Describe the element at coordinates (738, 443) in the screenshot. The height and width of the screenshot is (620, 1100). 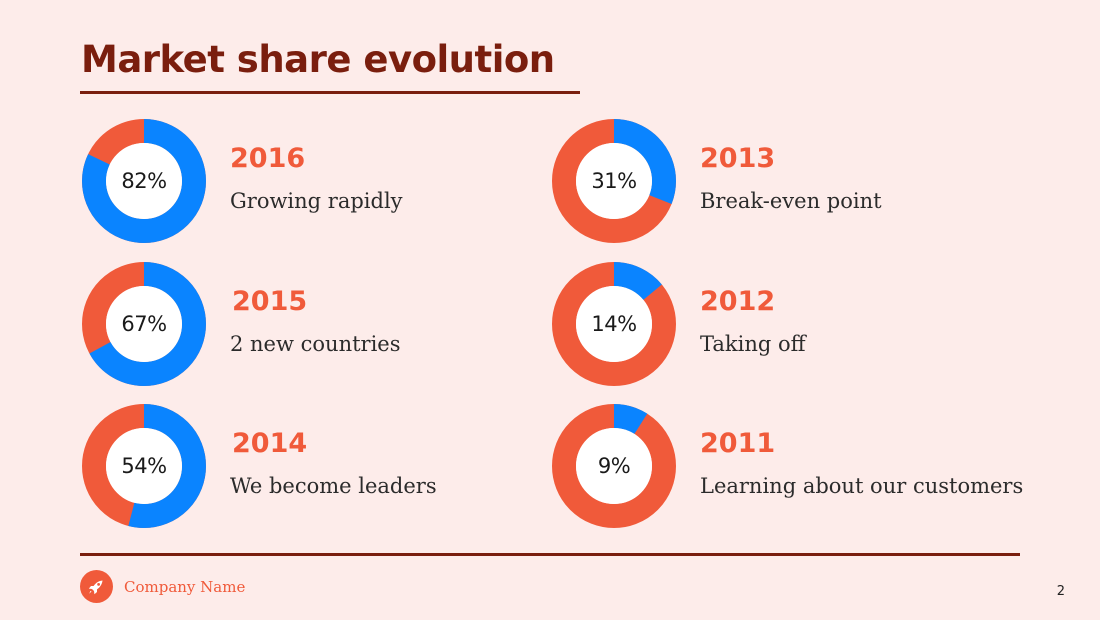
I see `year-label-2011: 2011` at that location.